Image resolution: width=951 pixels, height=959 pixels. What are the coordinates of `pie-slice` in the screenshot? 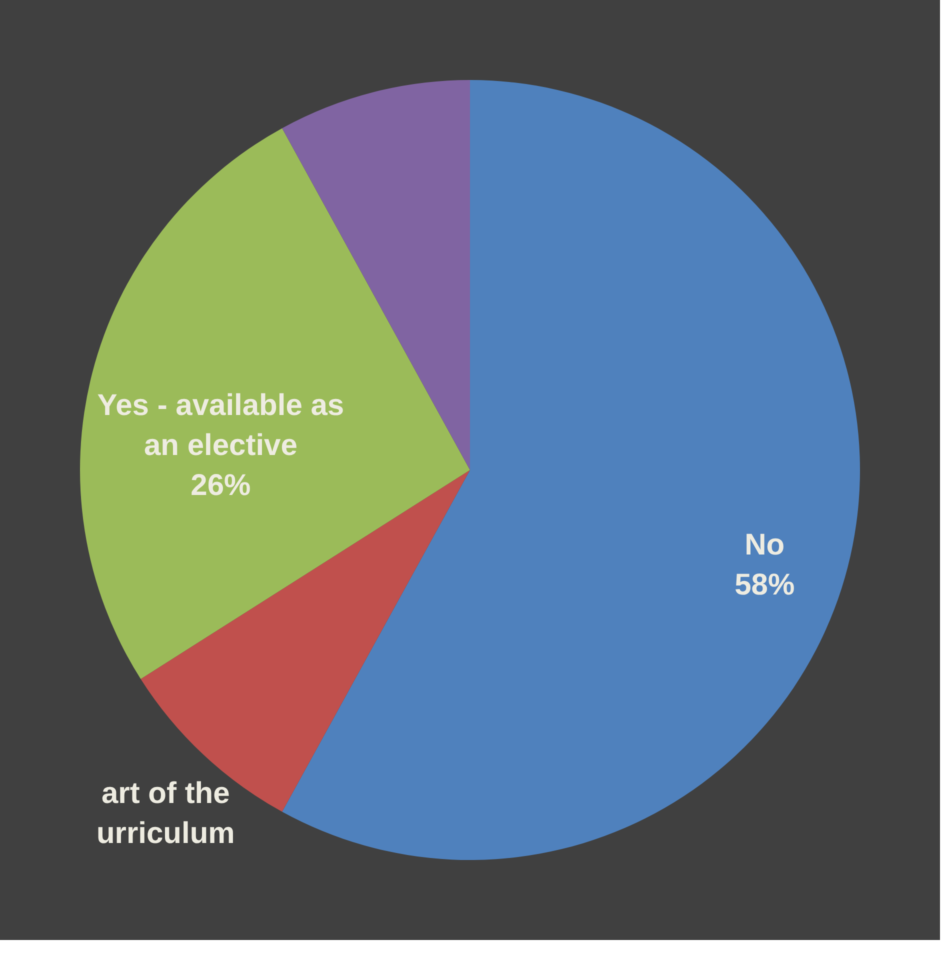 It's located at (305, 641).